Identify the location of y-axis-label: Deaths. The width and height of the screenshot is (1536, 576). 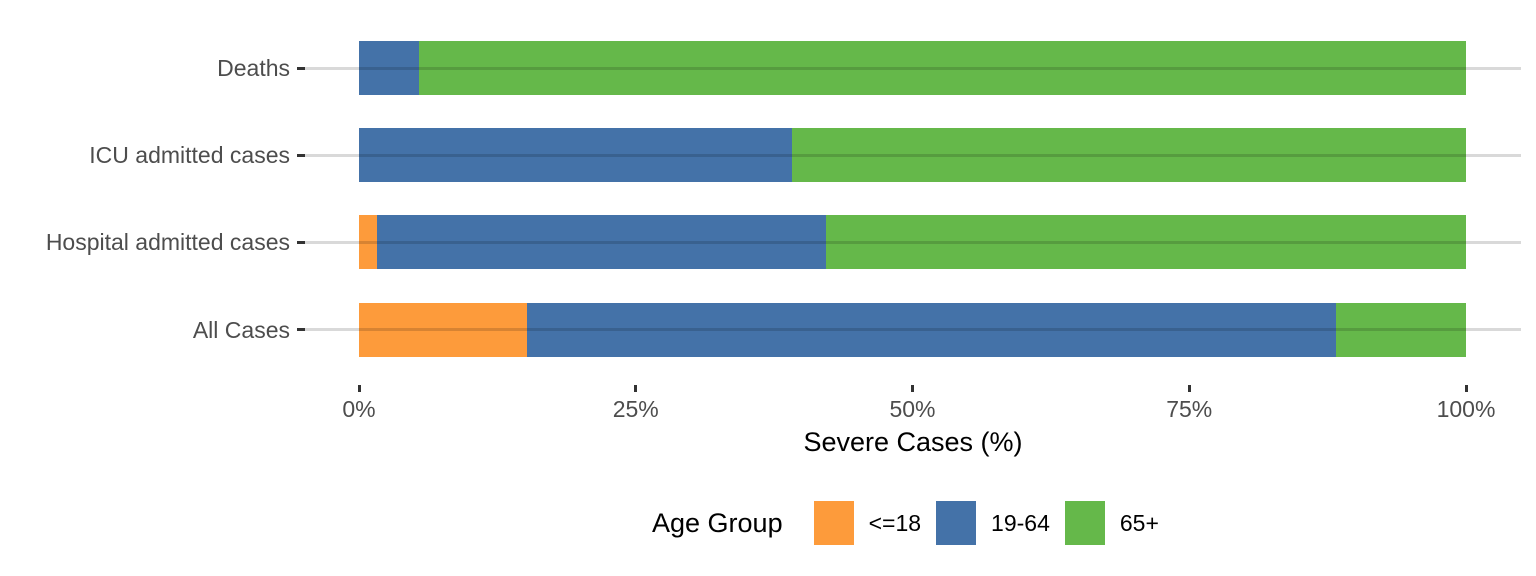
(253, 68).